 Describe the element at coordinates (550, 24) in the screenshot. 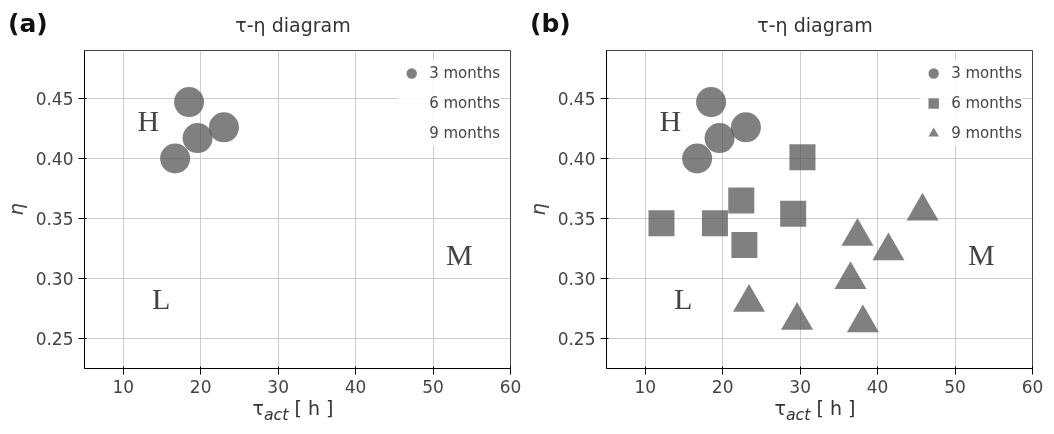

I see `text: (b)` at that location.